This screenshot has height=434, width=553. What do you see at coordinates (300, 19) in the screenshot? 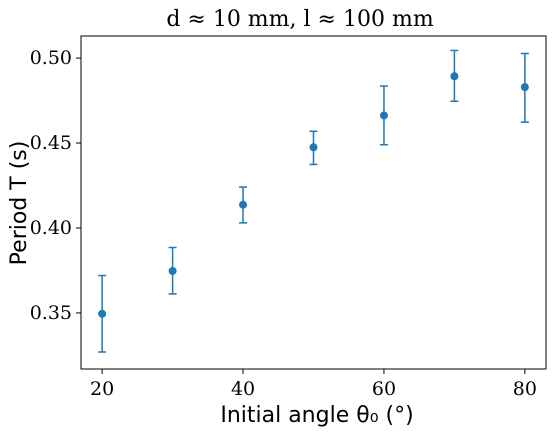
I see `chart-title: d ≈ 10 mm, l ≈ 100 mm` at bounding box center [300, 19].